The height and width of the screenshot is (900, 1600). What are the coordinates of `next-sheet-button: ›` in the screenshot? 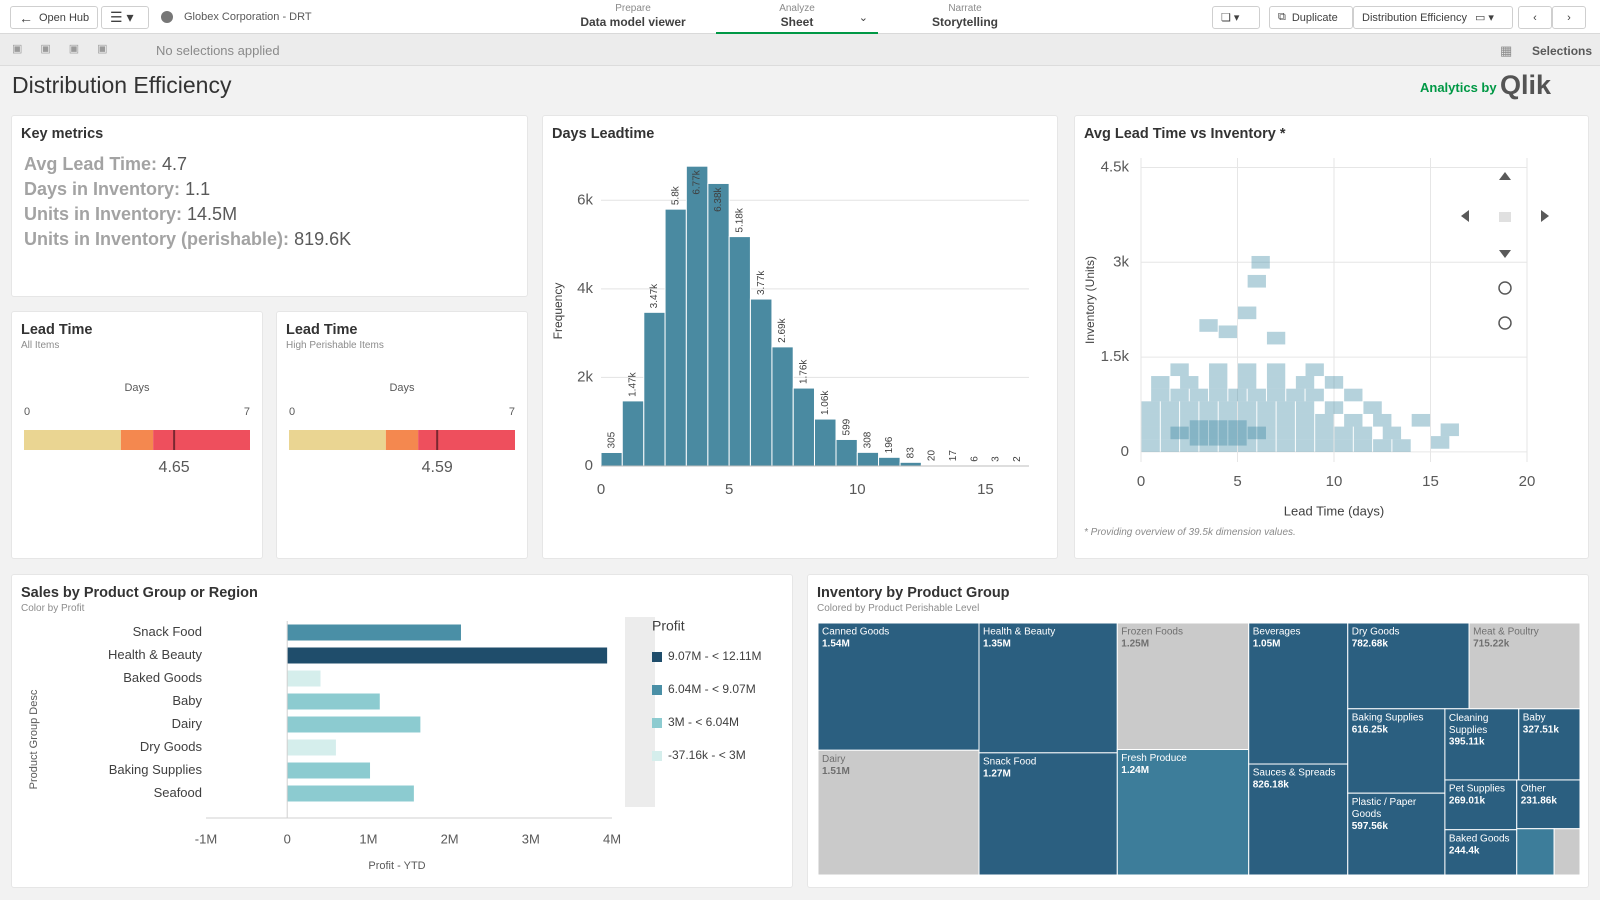 It's located at (1569, 17).